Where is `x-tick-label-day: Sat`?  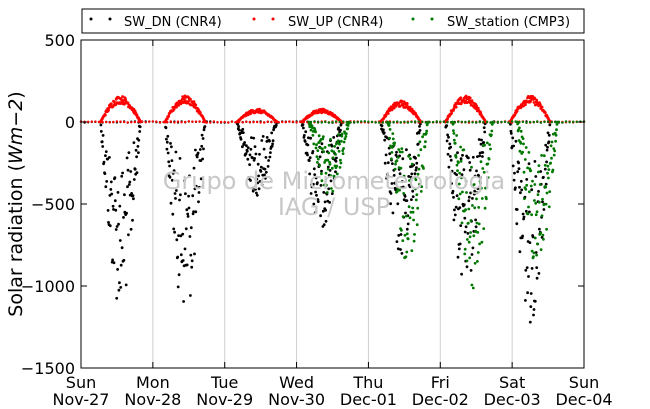 x-tick-label-day: Sat is located at coordinates (512, 382).